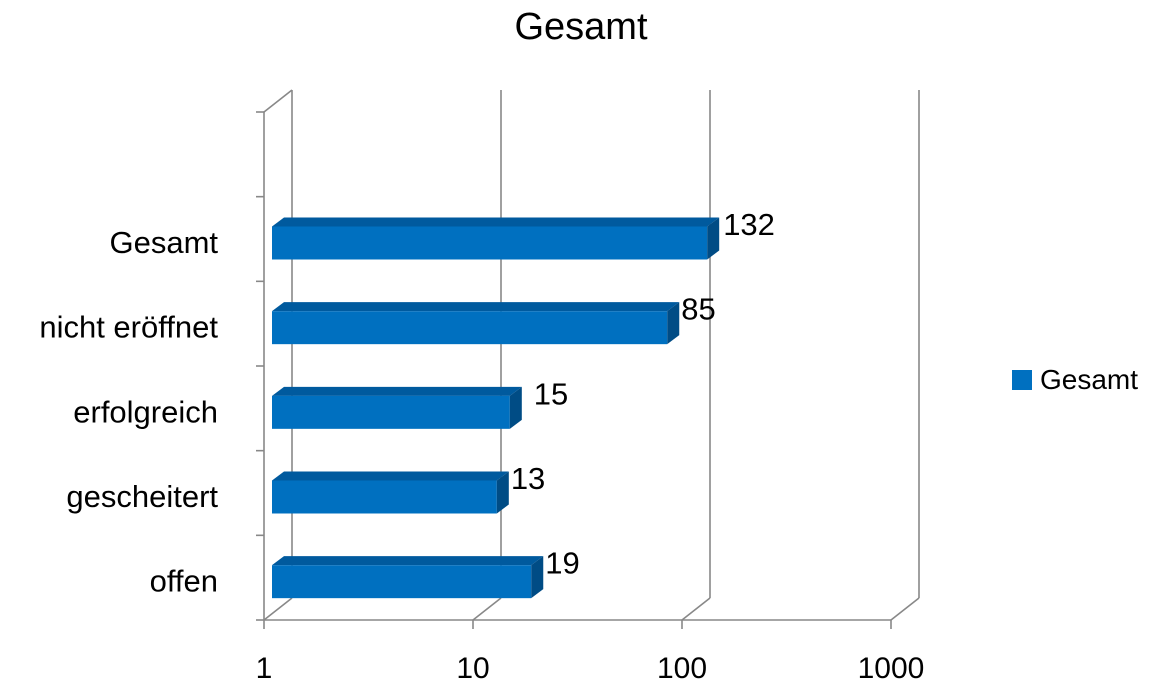  What do you see at coordinates (891, 668) in the screenshot?
I see `x-tick-label: 1000` at bounding box center [891, 668].